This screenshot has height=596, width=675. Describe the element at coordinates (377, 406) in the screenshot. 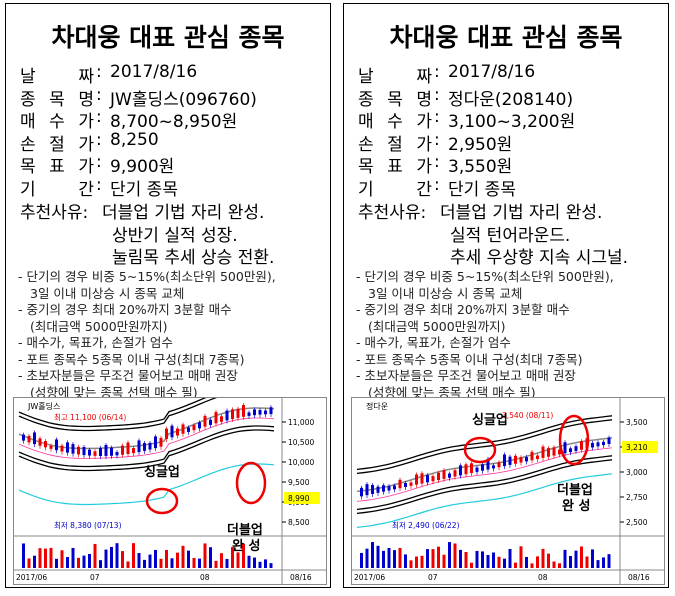

I see `stock-name: 정다운` at that location.